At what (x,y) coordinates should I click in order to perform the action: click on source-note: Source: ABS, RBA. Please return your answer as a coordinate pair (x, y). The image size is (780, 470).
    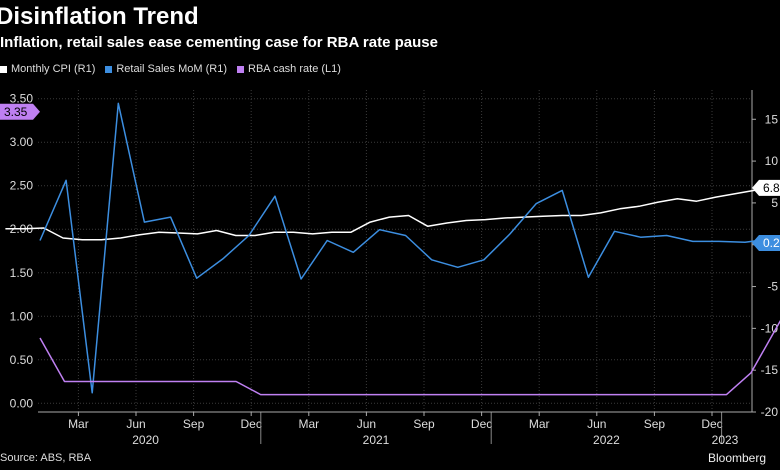
    Looking at the image, I should click on (46, 458).